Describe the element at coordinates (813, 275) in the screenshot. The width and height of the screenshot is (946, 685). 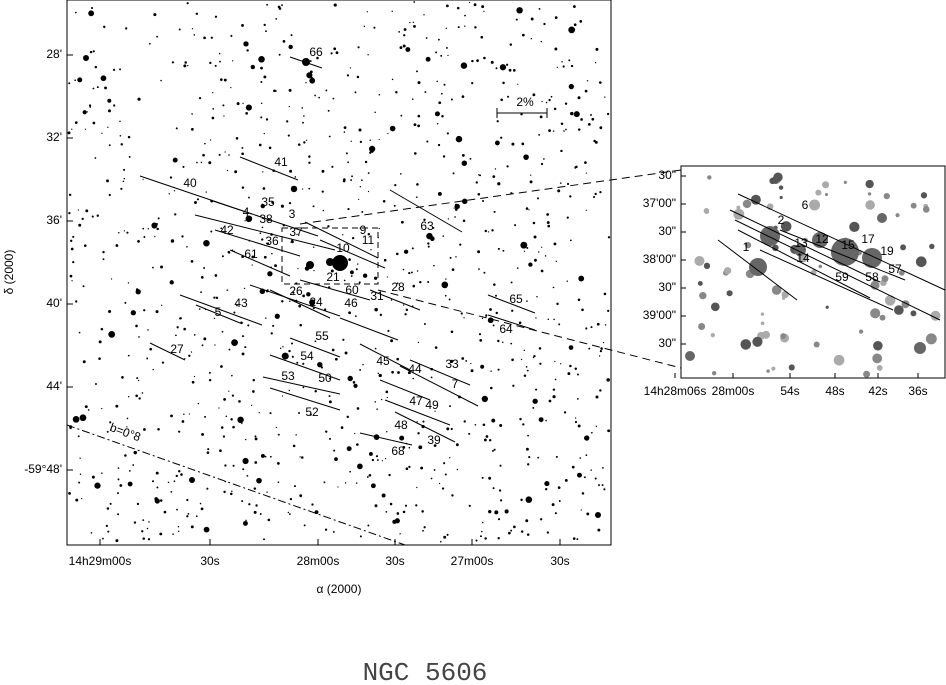
I see `inset-stars` at that location.